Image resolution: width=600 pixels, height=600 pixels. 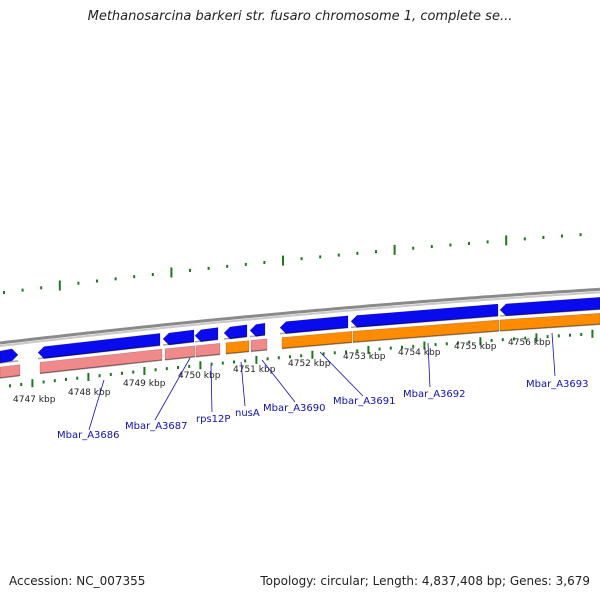 I want to click on scale-label: 4750 kbp, so click(x=199, y=376).